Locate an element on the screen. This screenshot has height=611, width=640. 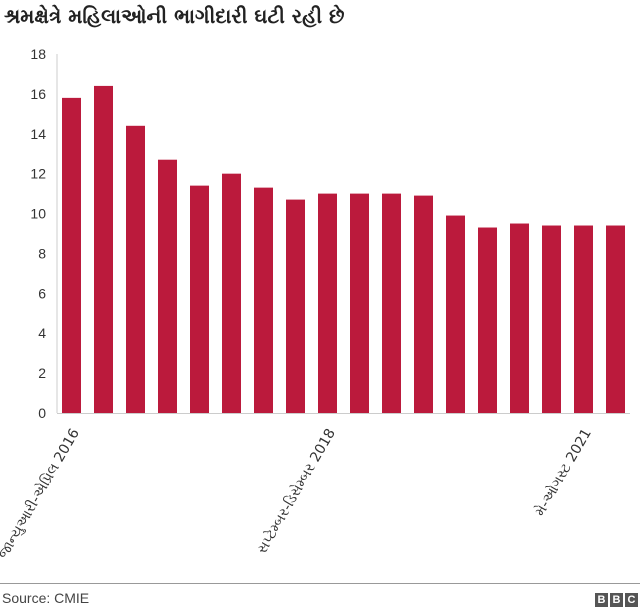
y-tick-label: 4 is located at coordinates (42, 333).